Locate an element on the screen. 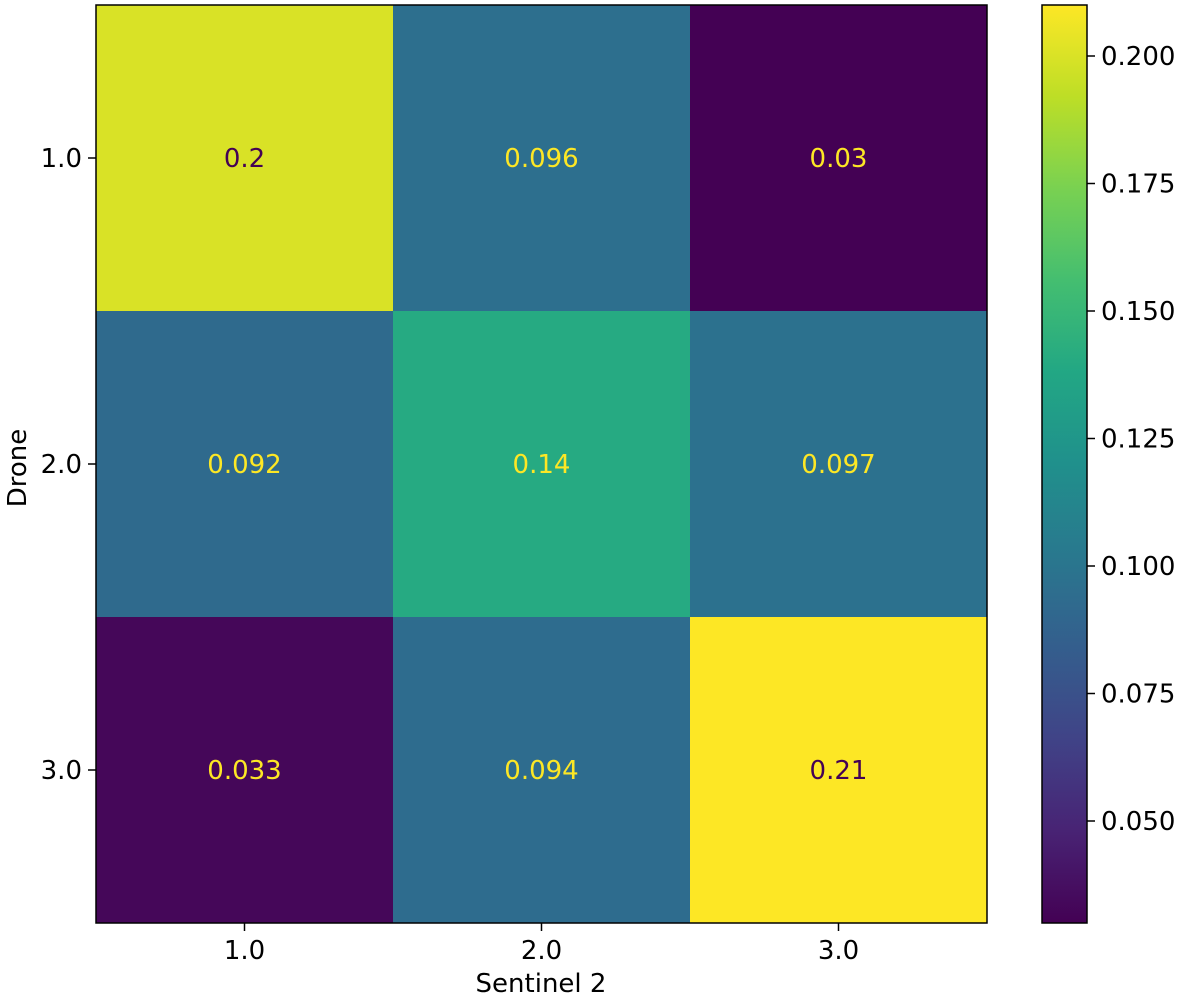 This screenshot has width=1200, height=1001. cell-value-label: 0.092 is located at coordinates (244, 465).